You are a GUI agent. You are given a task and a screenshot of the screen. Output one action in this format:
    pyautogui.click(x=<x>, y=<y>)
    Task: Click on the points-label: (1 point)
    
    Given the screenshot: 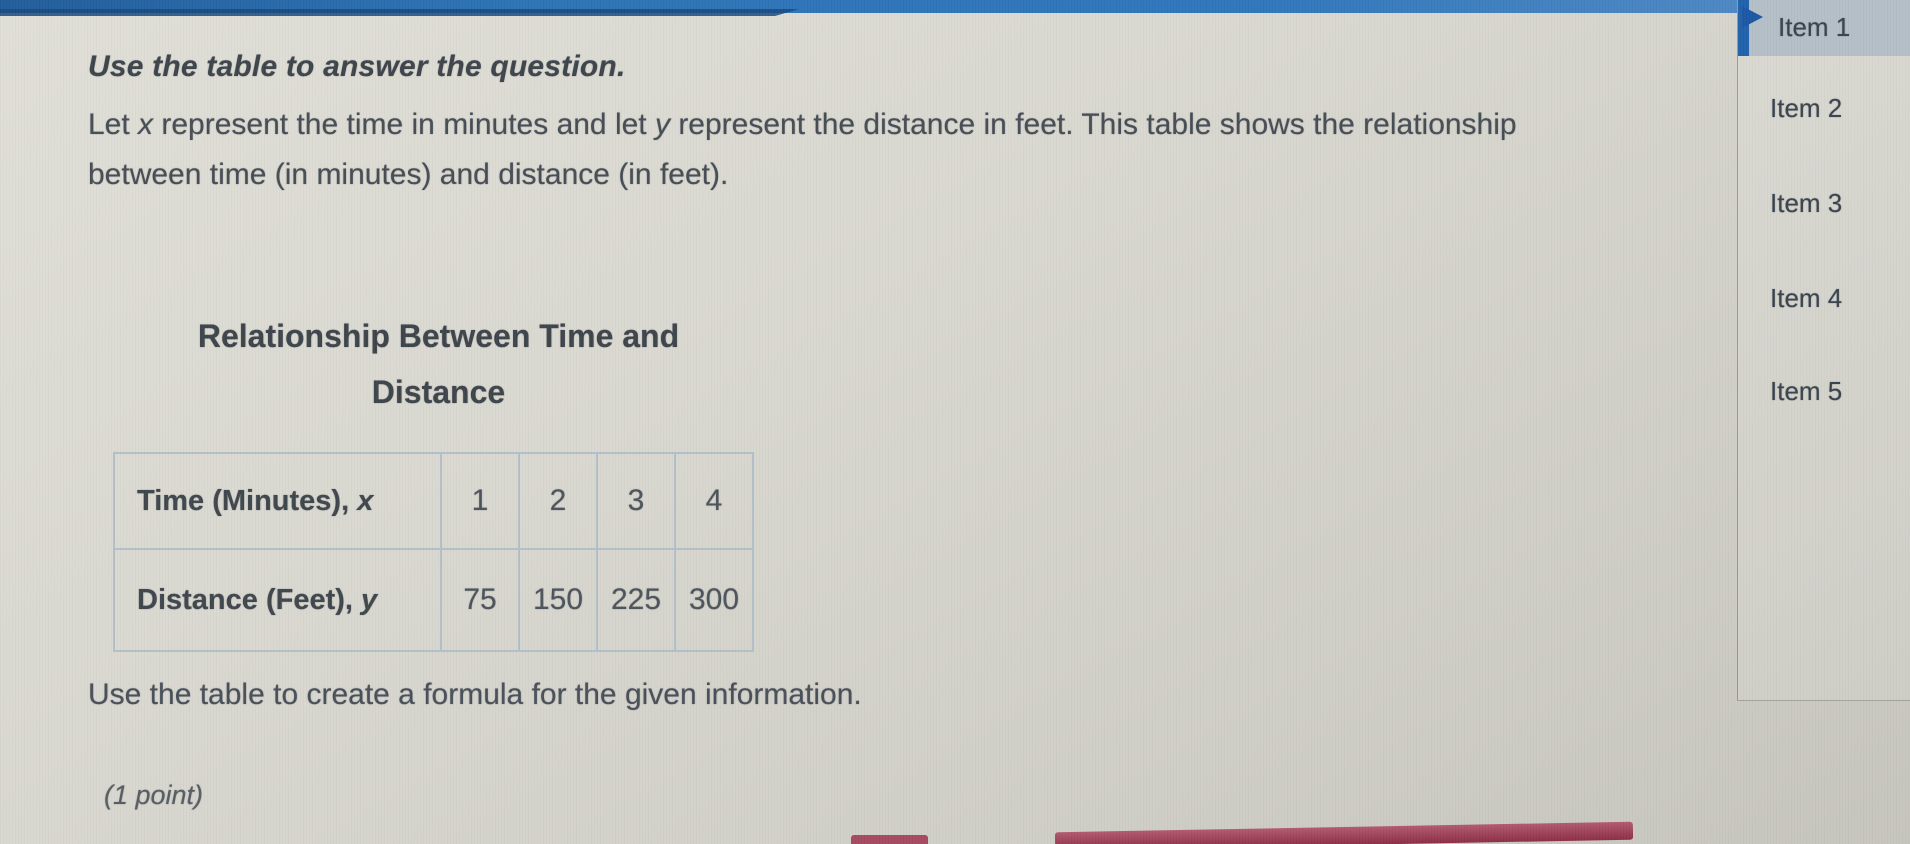 What is the action you would take?
    pyautogui.click(x=154, y=795)
    